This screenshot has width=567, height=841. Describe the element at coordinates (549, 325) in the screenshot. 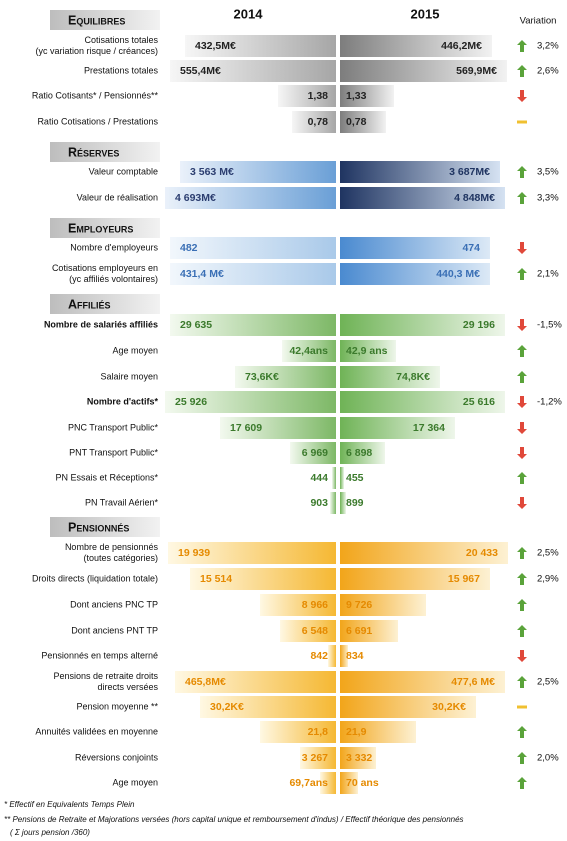

I see `variation: -1,5%` at that location.